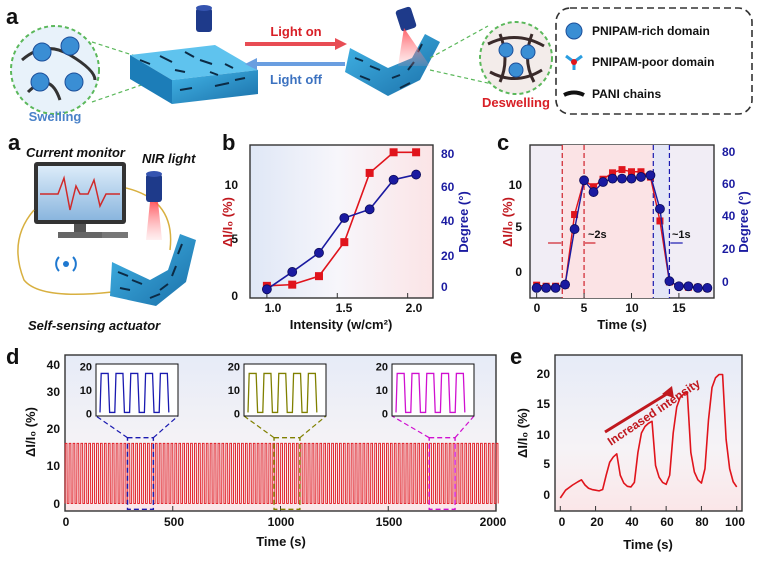 The width and height of the screenshot is (760, 561). What do you see at coordinates (651, 31) in the screenshot?
I see `legend-item: PNIPAM-rich domain` at bounding box center [651, 31].